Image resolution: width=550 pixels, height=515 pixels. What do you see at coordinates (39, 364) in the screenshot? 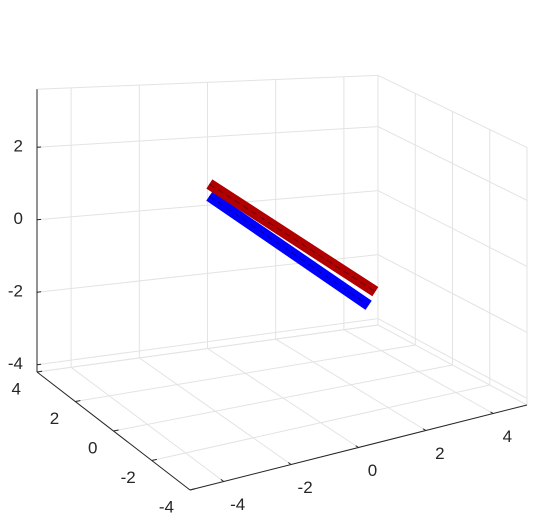
I see `z-tick` at bounding box center [39, 364].